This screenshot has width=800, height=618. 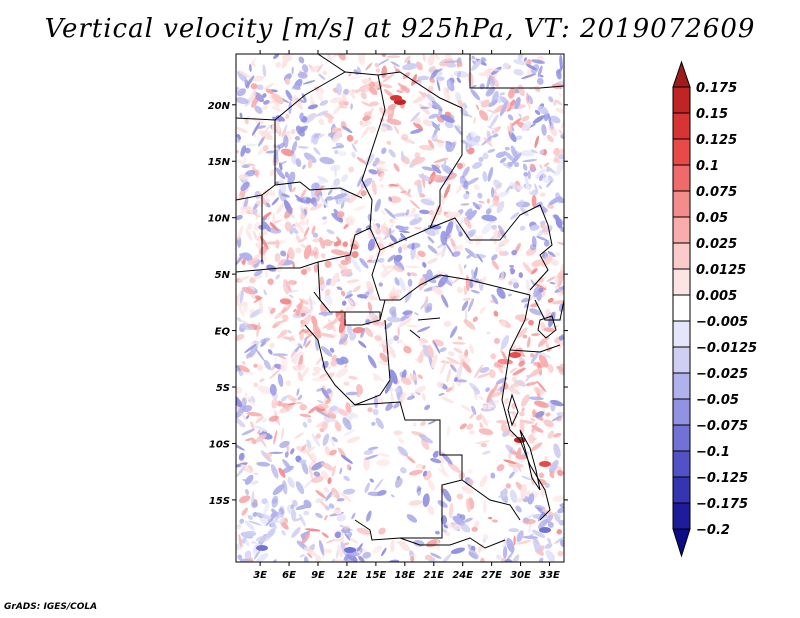 I want to click on colorbar-swatch-min, so click(x=681, y=543).